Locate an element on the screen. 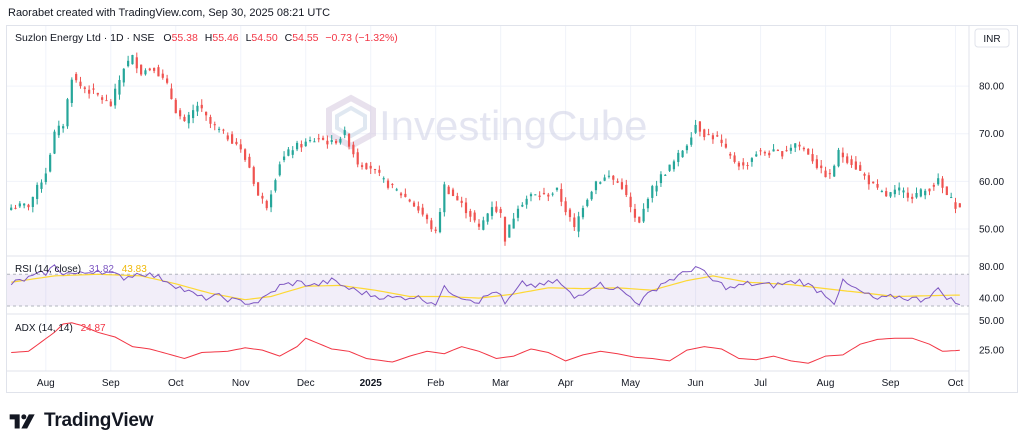 The height and width of the screenshot is (448, 1024). currency-button: INR is located at coordinates (992, 38).